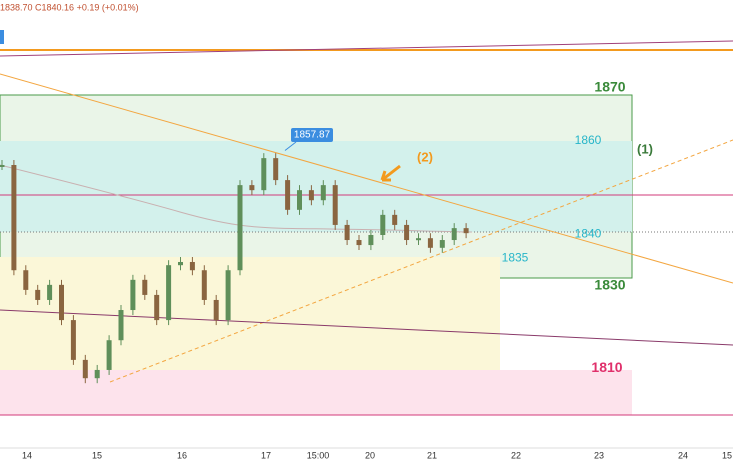 The image size is (733, 465). I want to click on time-label: 21, so click(432, 455).